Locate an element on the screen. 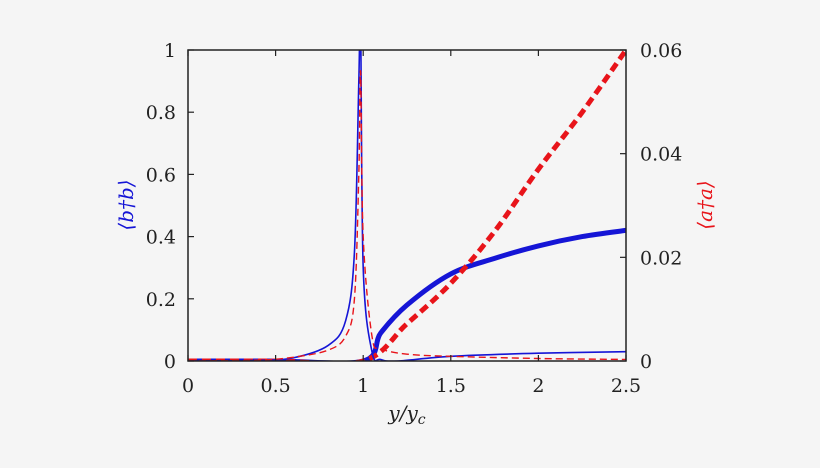 This screenshot has width=820, height=468. x-tick-label: 1 is located at coordinates (363, 386).